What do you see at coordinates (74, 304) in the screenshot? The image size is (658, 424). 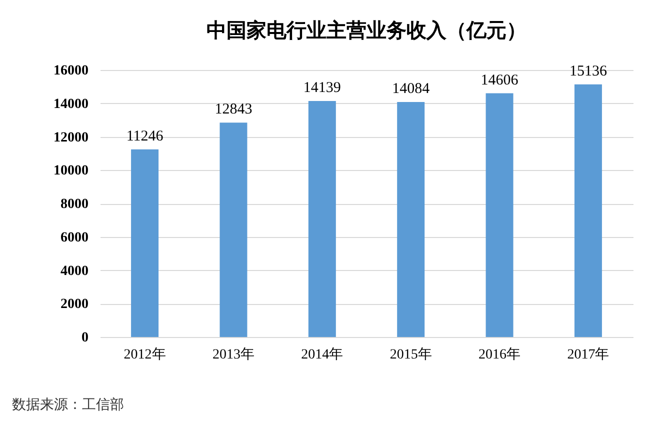 I see `y-tick-label: 2000` at bounding box center [74, 304].